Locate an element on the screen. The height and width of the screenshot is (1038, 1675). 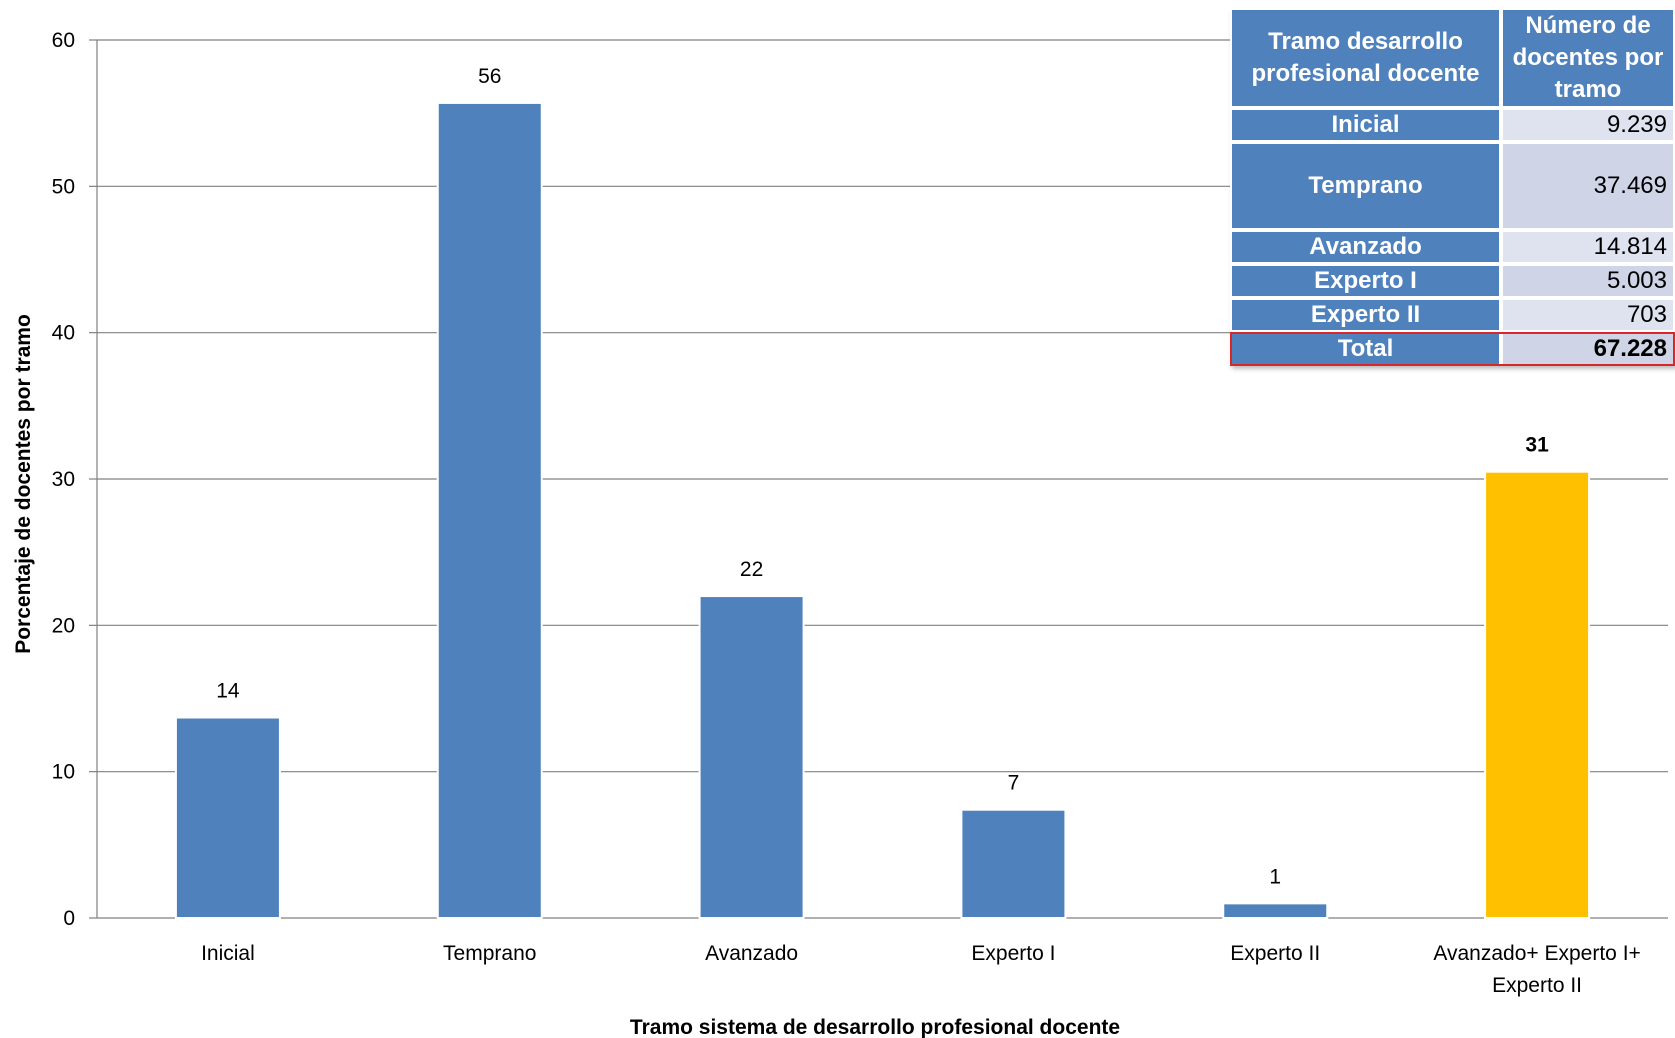
data-label: 22 is located at coordinates (751, 569).